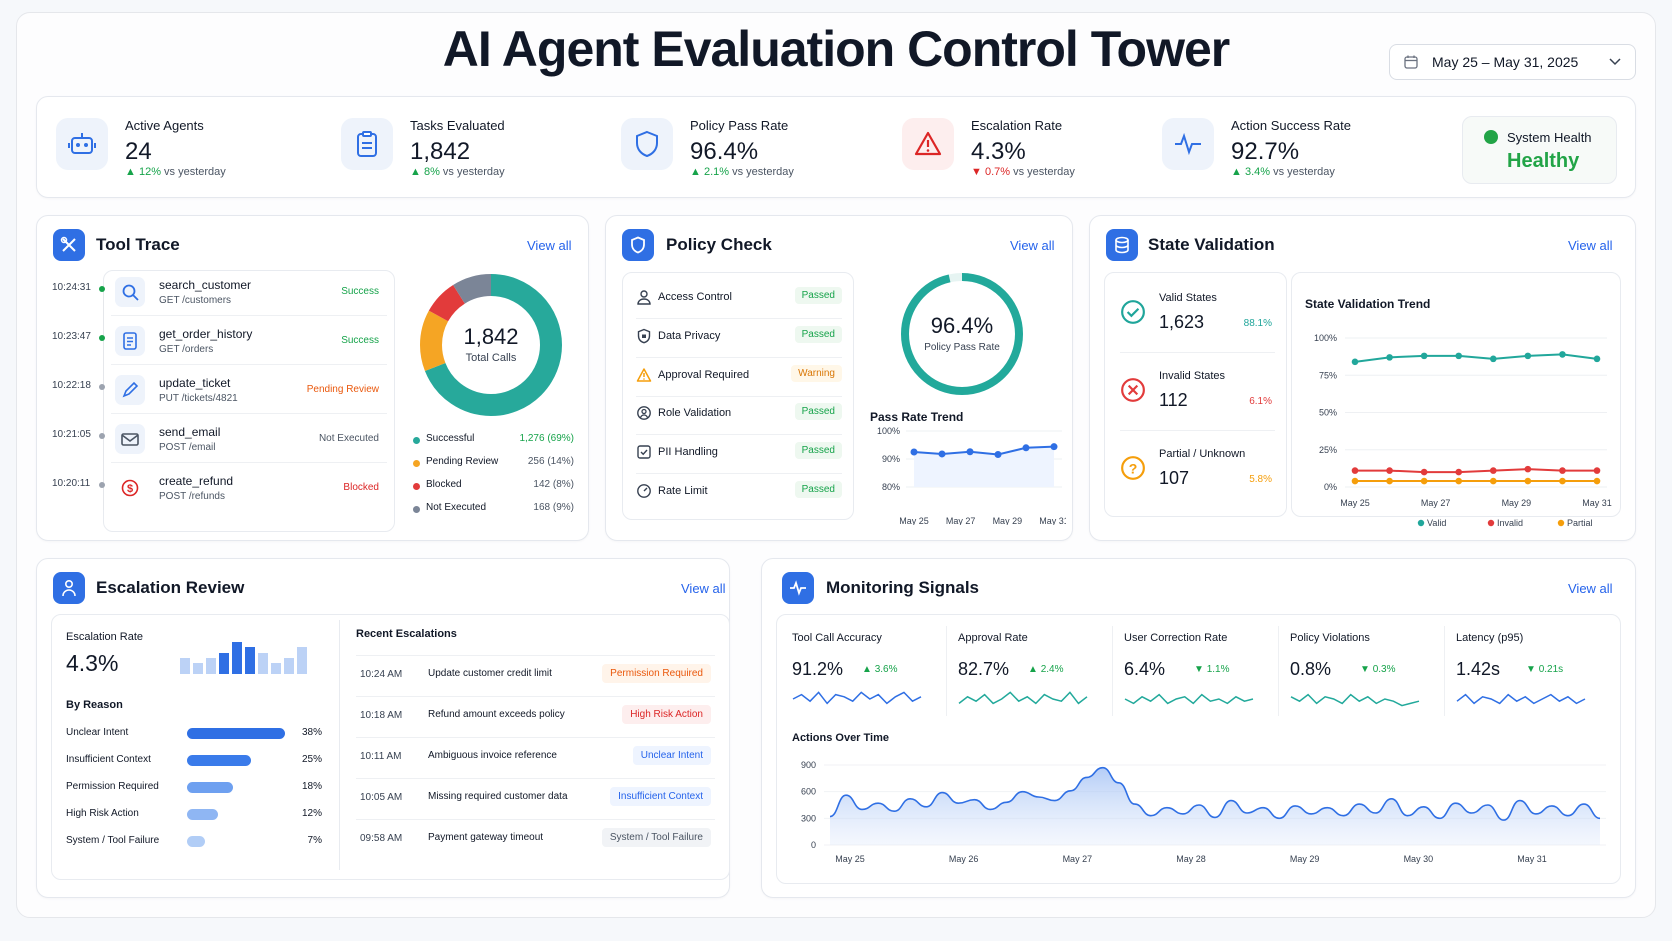 This screenshot has width=1672, height=941. I want to click on y-tick-label: 75%, so click(1328, 375).